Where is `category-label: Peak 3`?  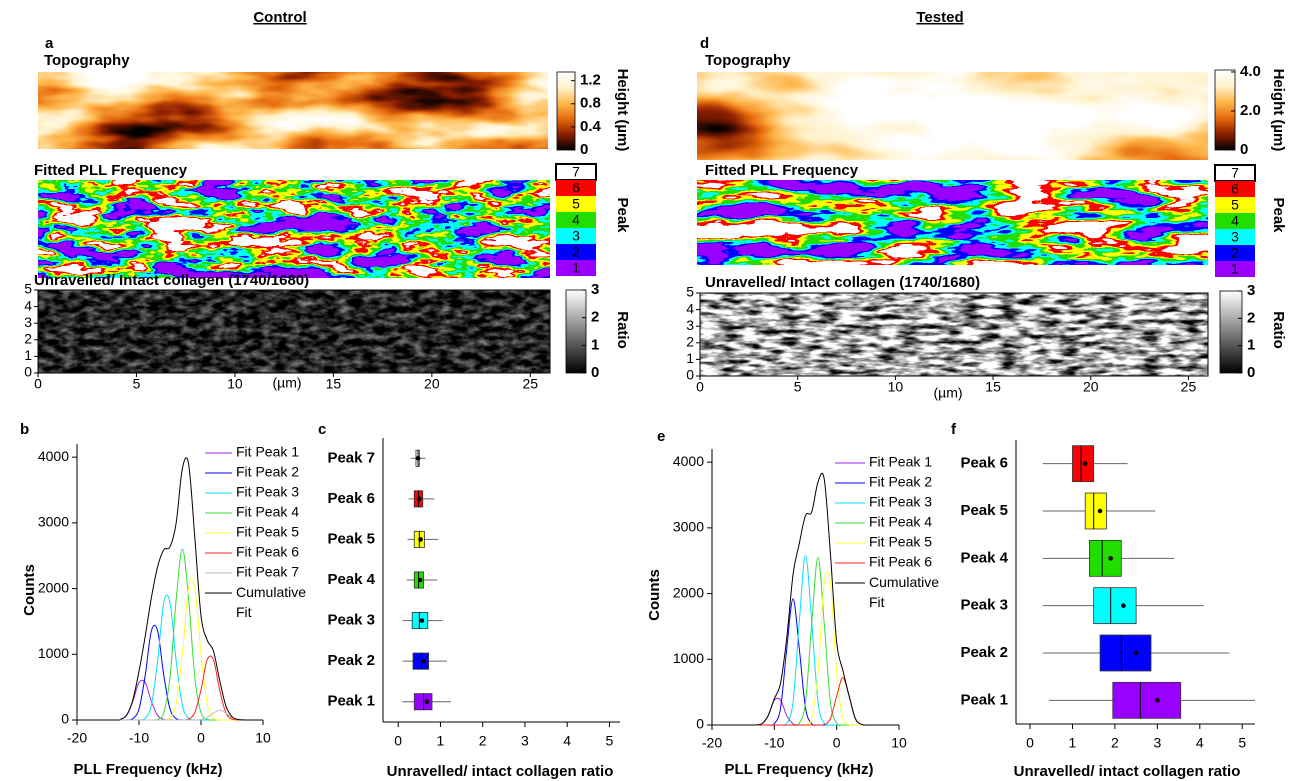 category-label: Peak 3 is located at coordinates (351, 620).